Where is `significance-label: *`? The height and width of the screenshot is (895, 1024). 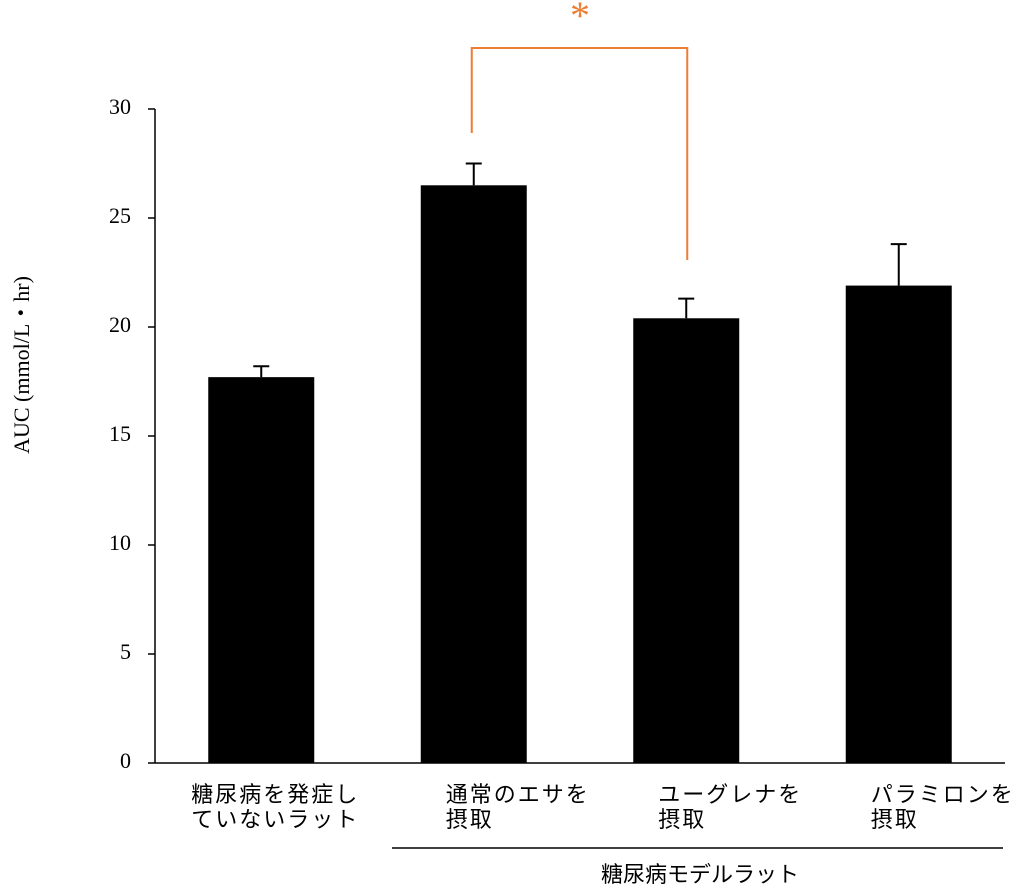 significance-label: * is located at coordinates (580, 19).